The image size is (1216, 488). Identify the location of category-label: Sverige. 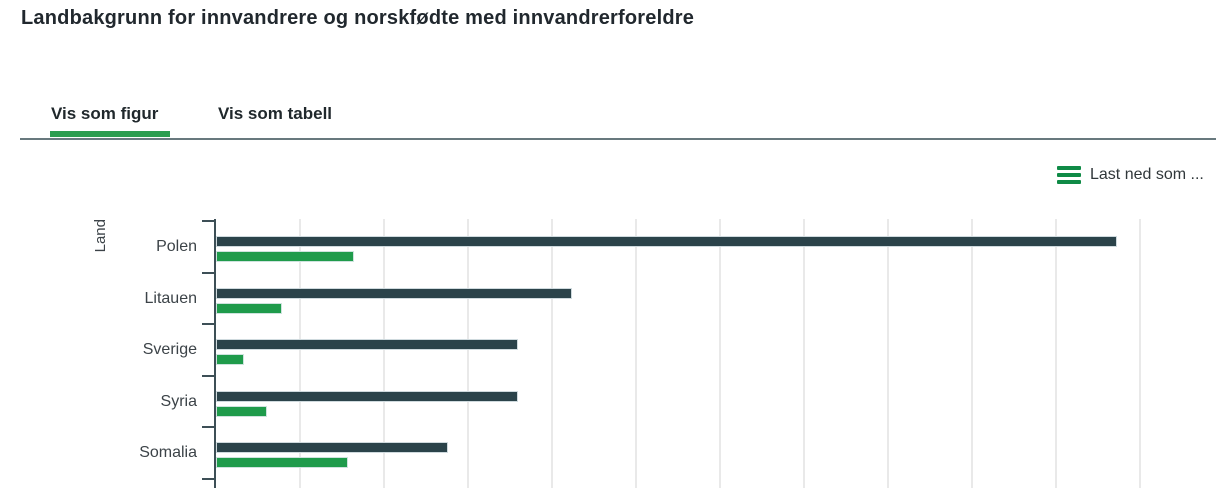
(169, 349).